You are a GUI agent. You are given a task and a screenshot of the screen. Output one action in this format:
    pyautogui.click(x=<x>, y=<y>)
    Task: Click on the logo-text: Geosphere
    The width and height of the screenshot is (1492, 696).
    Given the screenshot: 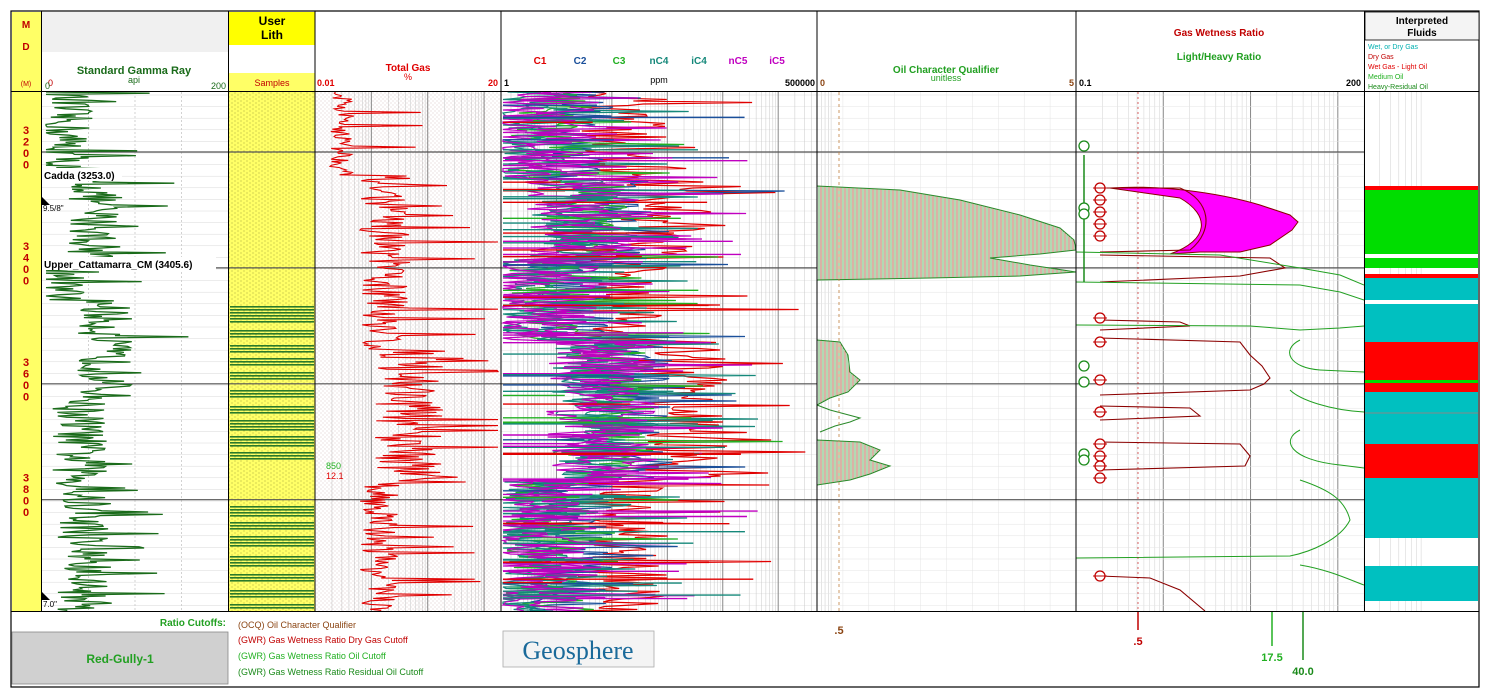 What is the action you would take?
    pyautogui.click(x=577, y=650)
    